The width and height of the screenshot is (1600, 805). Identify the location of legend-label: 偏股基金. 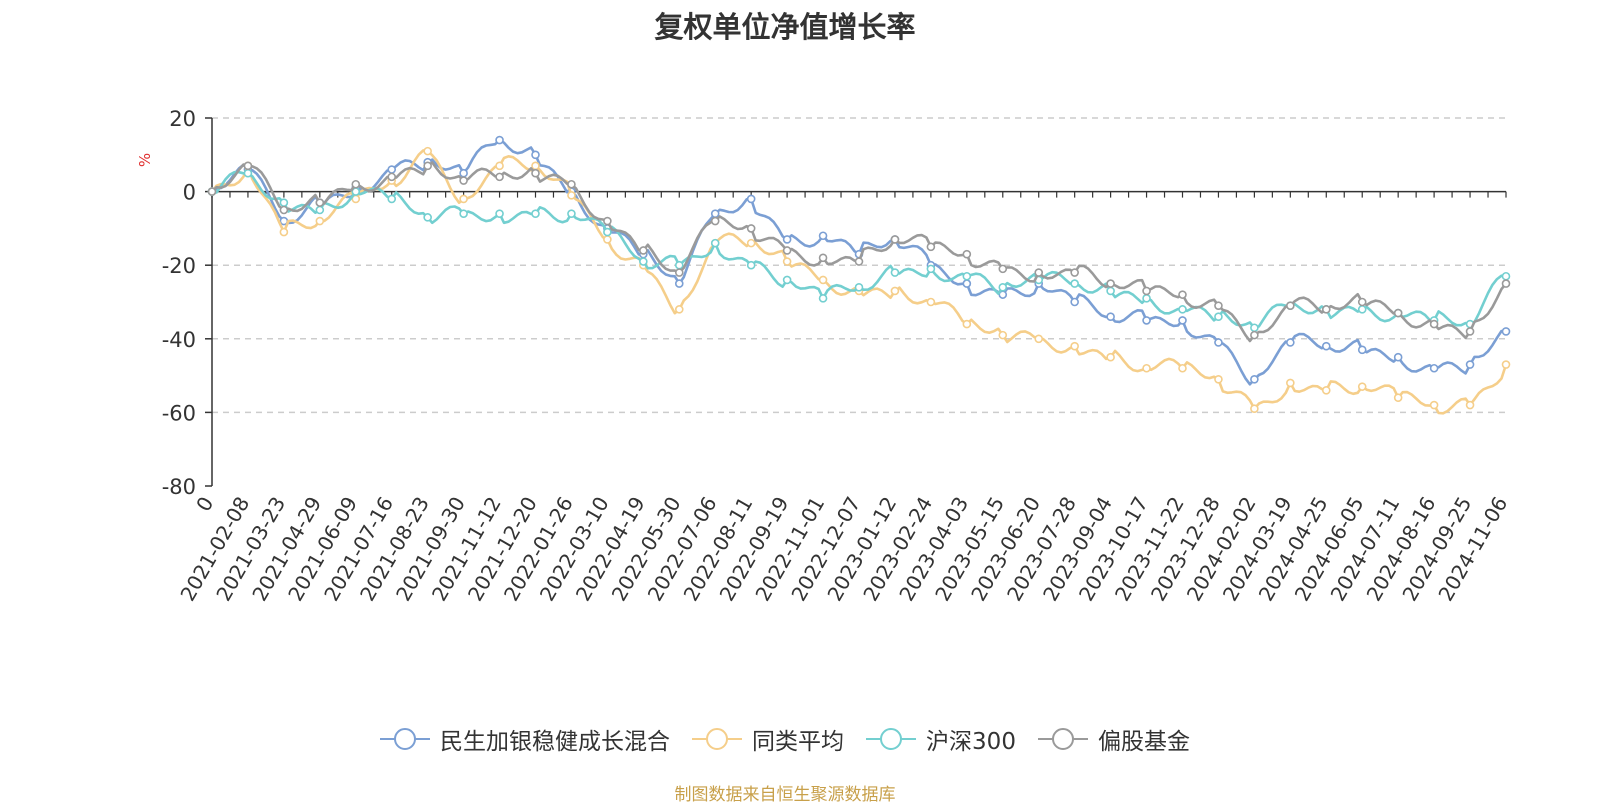
(1143, 742).